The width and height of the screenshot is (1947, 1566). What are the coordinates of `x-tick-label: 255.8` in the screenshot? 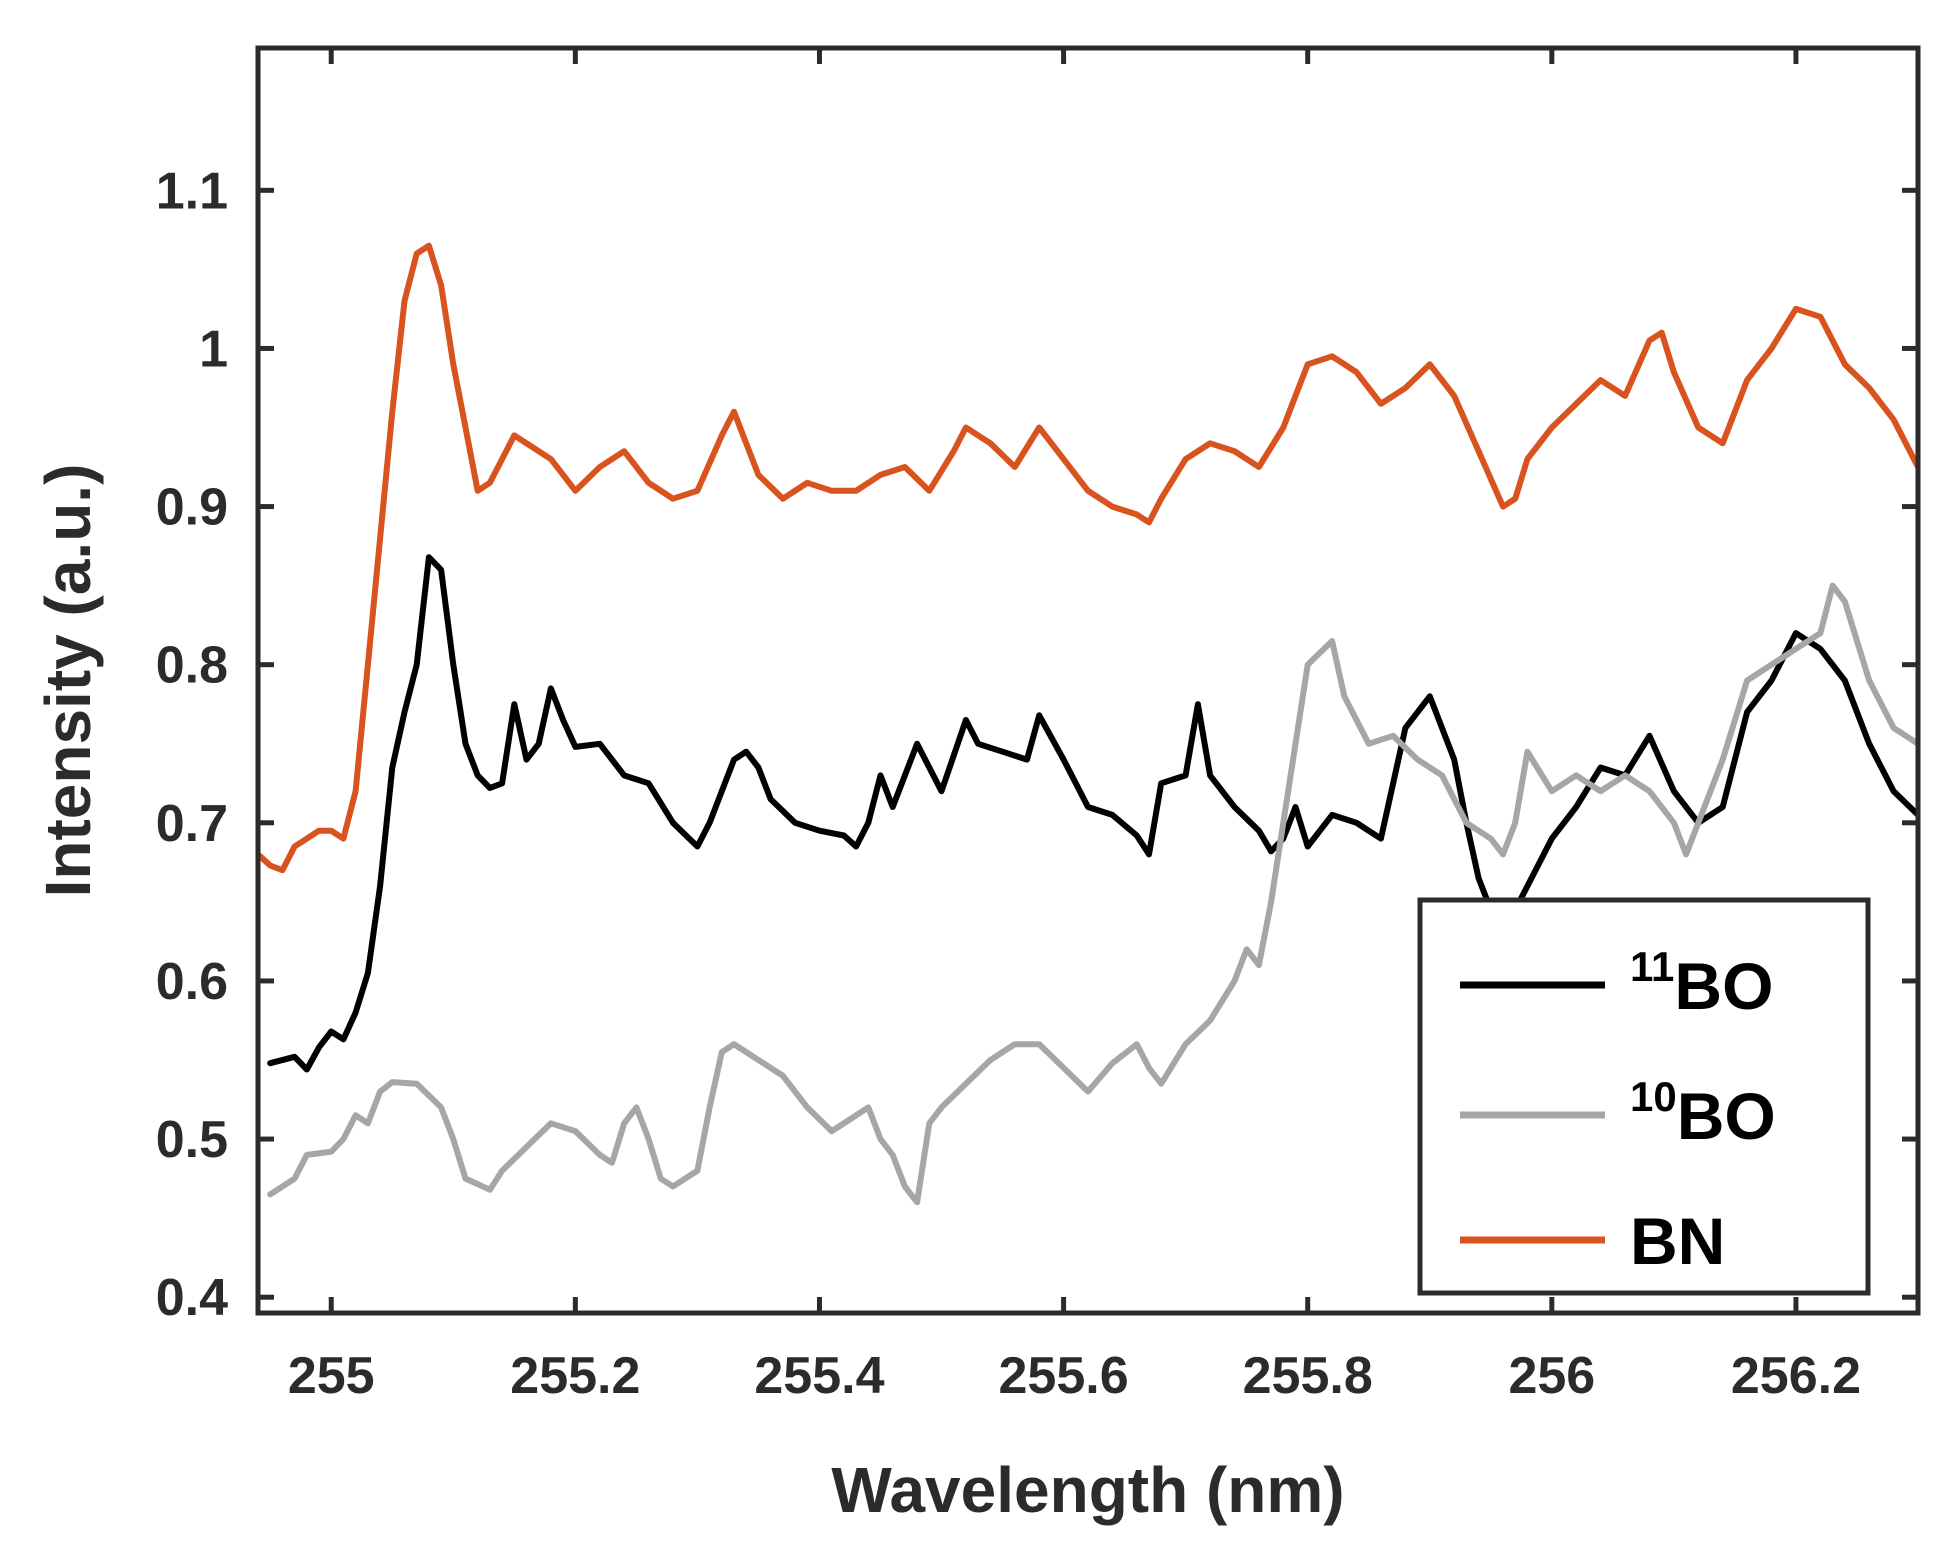 It's located at (1308, 1376).